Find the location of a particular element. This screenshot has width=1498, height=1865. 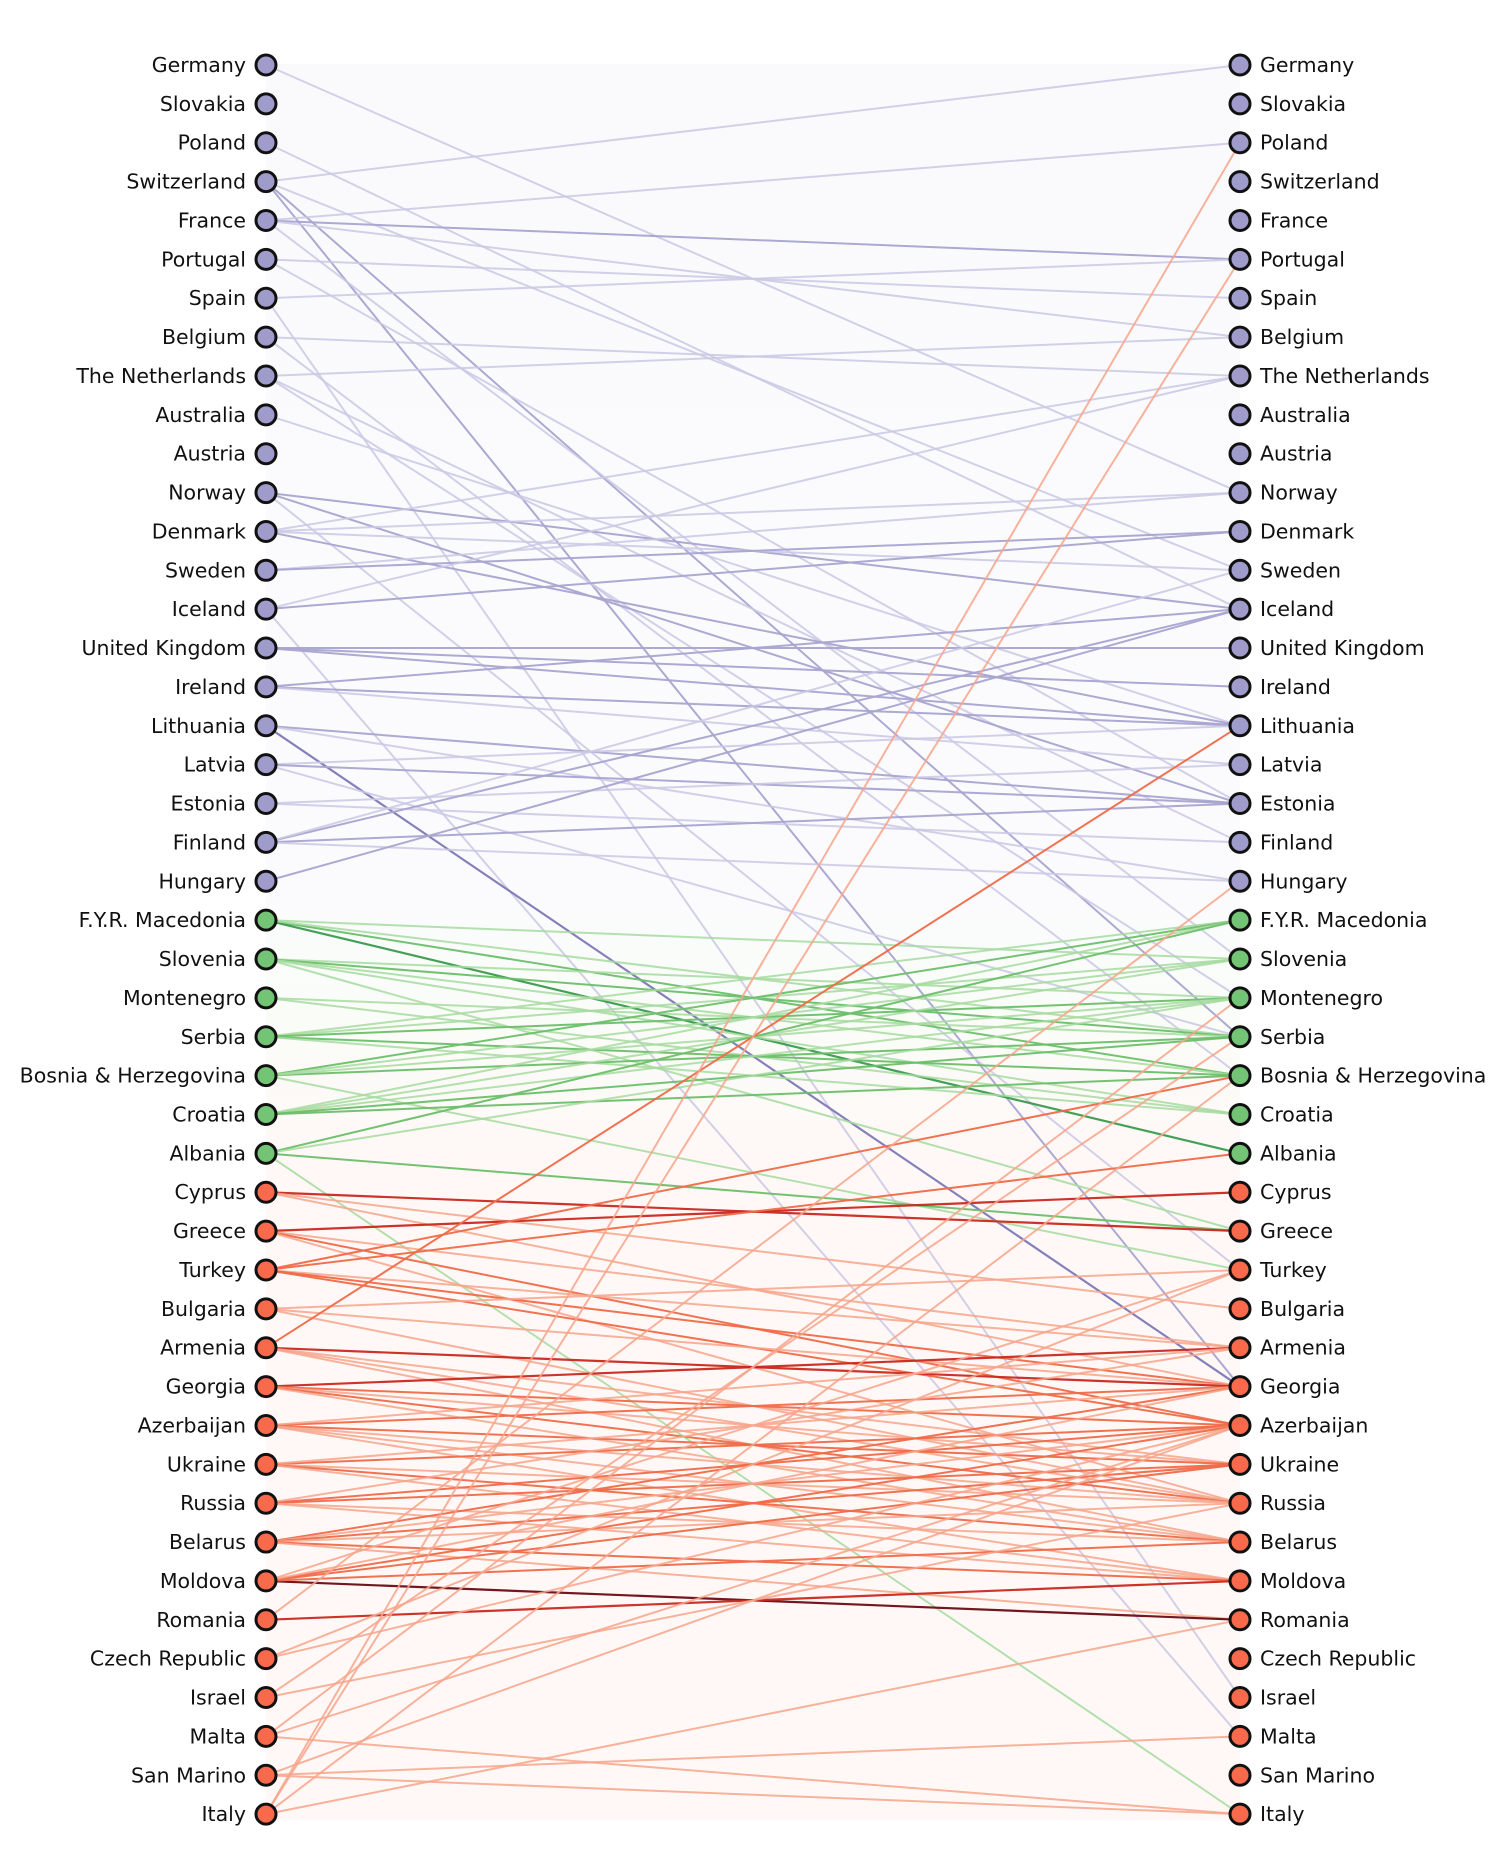

right-label-france: France is located at coordinates (1294, 220).